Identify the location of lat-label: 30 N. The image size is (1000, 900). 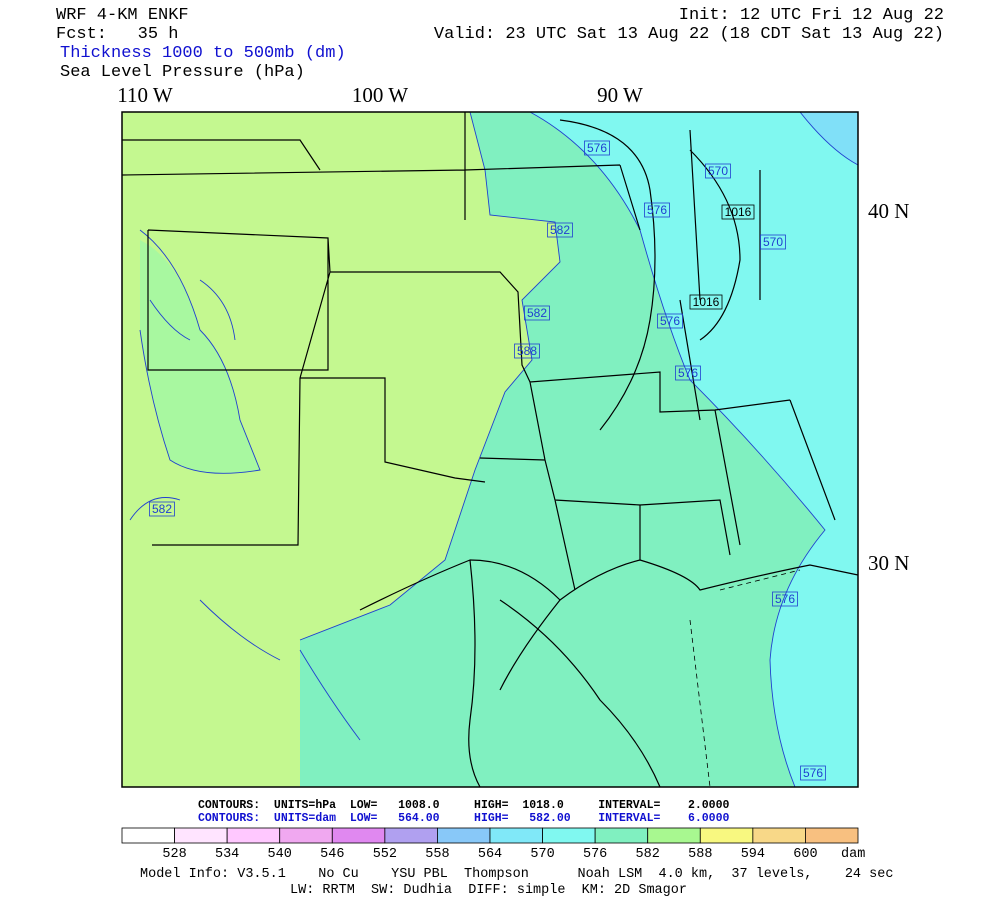
(888, 563).